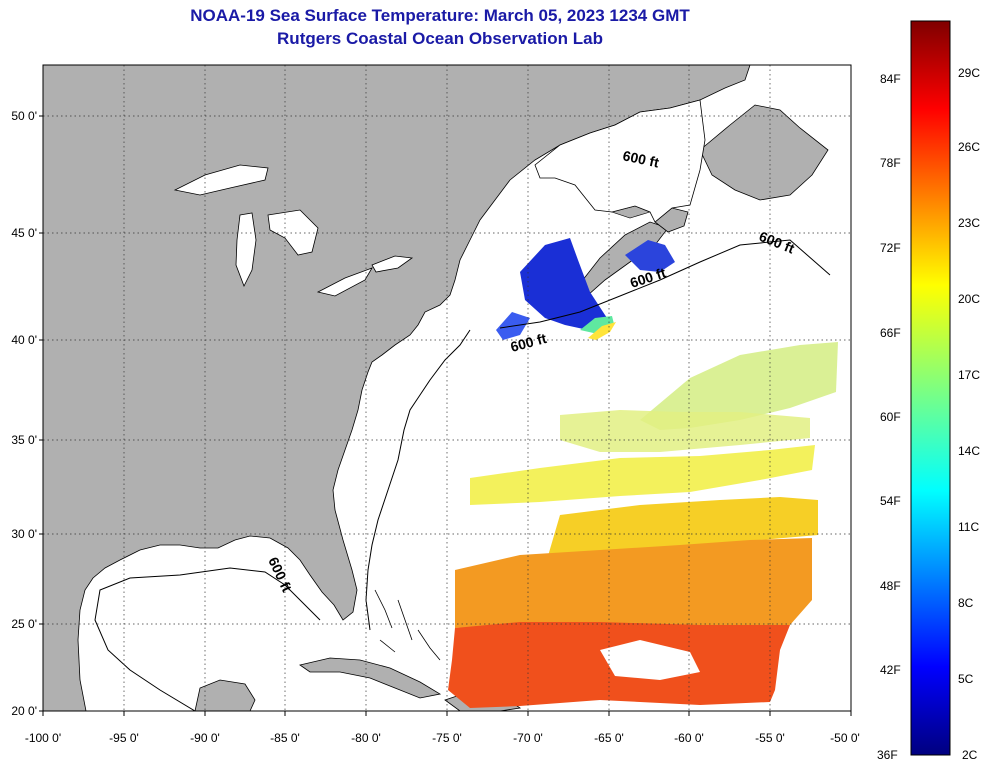 Image resolution: width=984 pixels, height=770 pixels. Describe the element at coordinates (24, 116) in the screenshot. I see `lat-label: 50 0'` at that location.